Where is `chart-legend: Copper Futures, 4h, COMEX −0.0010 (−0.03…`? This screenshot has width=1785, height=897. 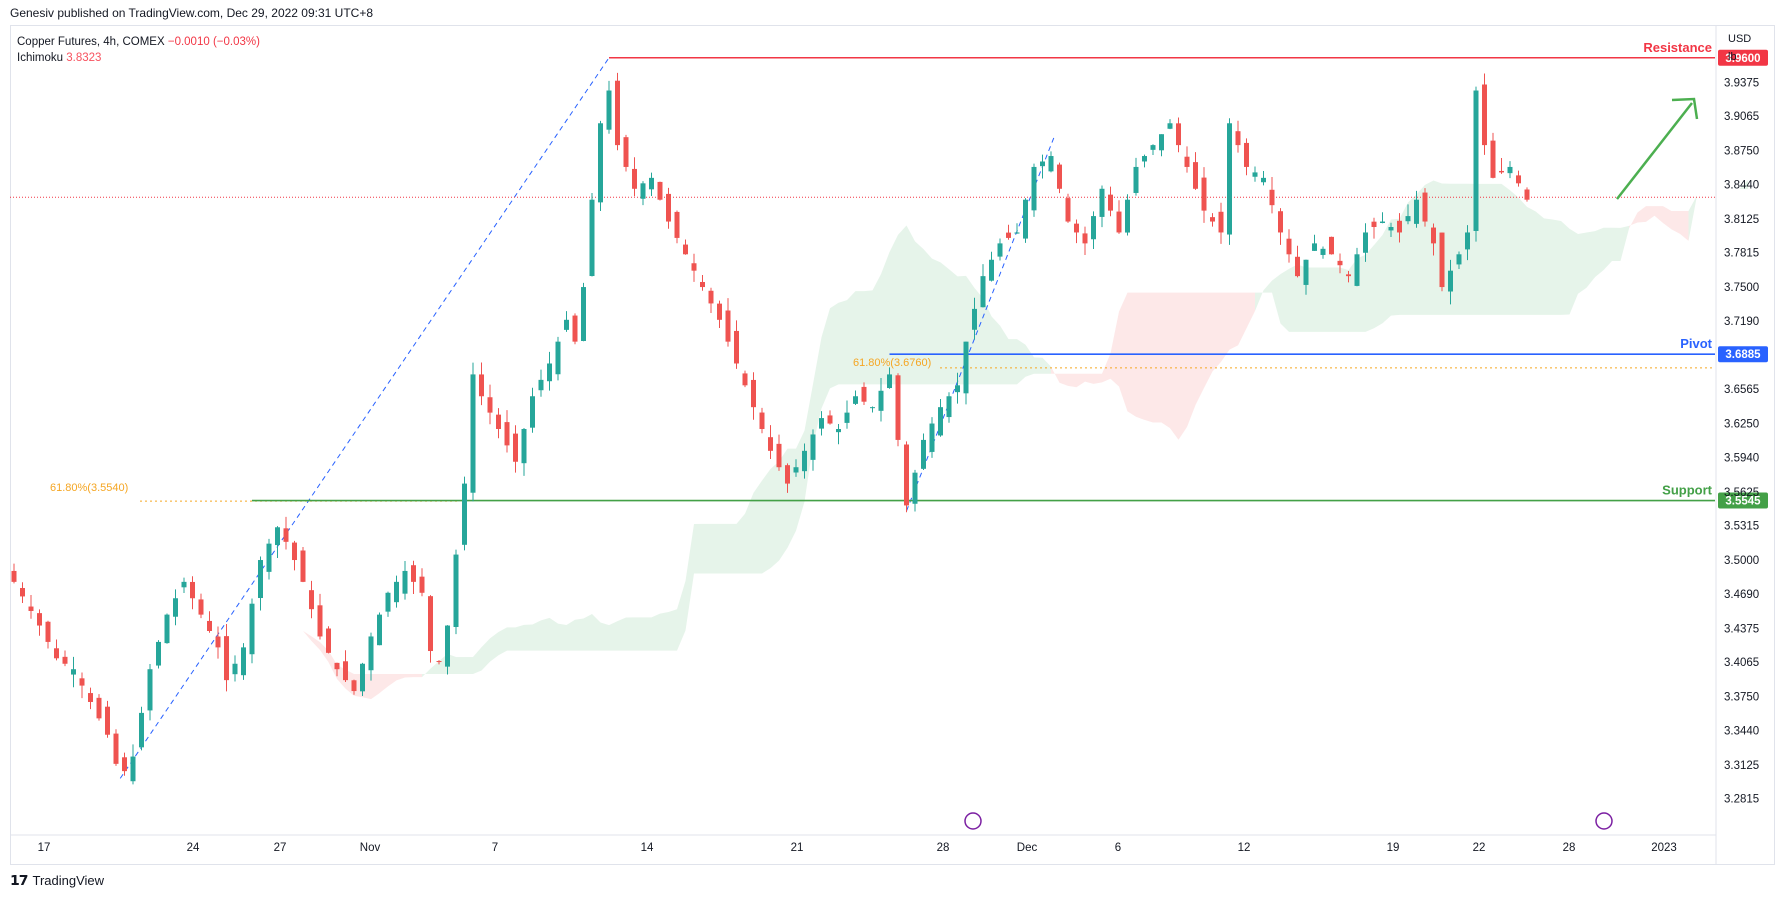 chart-legend: Copper Futures, 4h, COMEX −0.0010 (−0.03… is located at coordinates (138, 50).